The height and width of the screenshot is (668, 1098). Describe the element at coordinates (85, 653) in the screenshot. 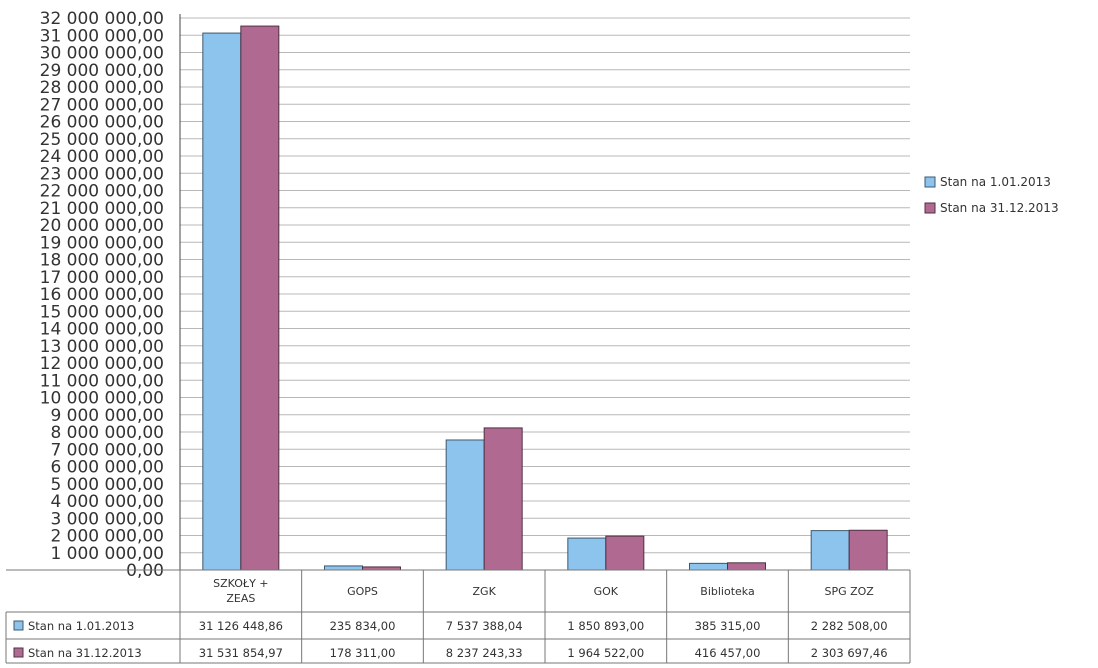

I see `table-series-name: Stan na 31.12.2013` at that location.